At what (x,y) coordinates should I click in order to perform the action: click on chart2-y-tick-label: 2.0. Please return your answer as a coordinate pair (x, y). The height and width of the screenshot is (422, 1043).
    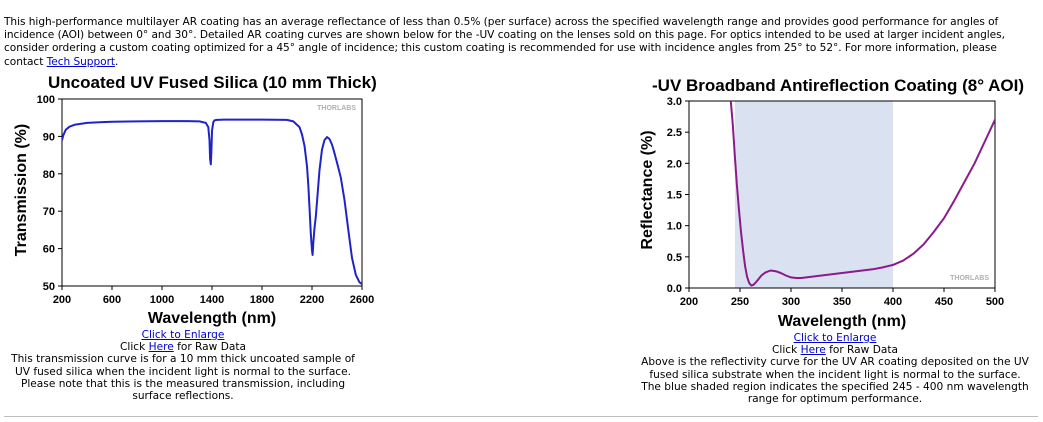
    Looking at the image, I should click on (674, 164).